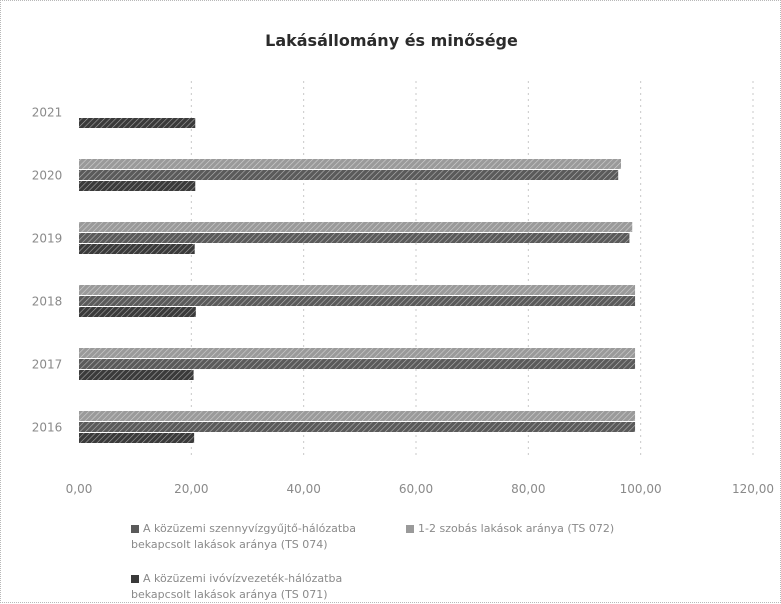 This screenshot has width=781, height=604. I want to click on x-tick-label: 100,00, so click(641, 489).